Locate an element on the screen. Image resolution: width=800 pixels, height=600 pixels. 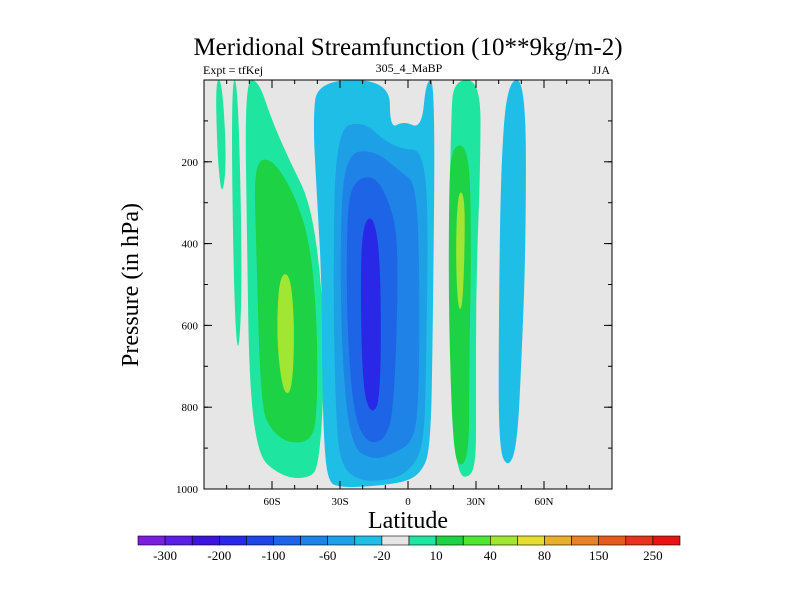
colorbar-label: 10 is located at coordinates (436, 555).